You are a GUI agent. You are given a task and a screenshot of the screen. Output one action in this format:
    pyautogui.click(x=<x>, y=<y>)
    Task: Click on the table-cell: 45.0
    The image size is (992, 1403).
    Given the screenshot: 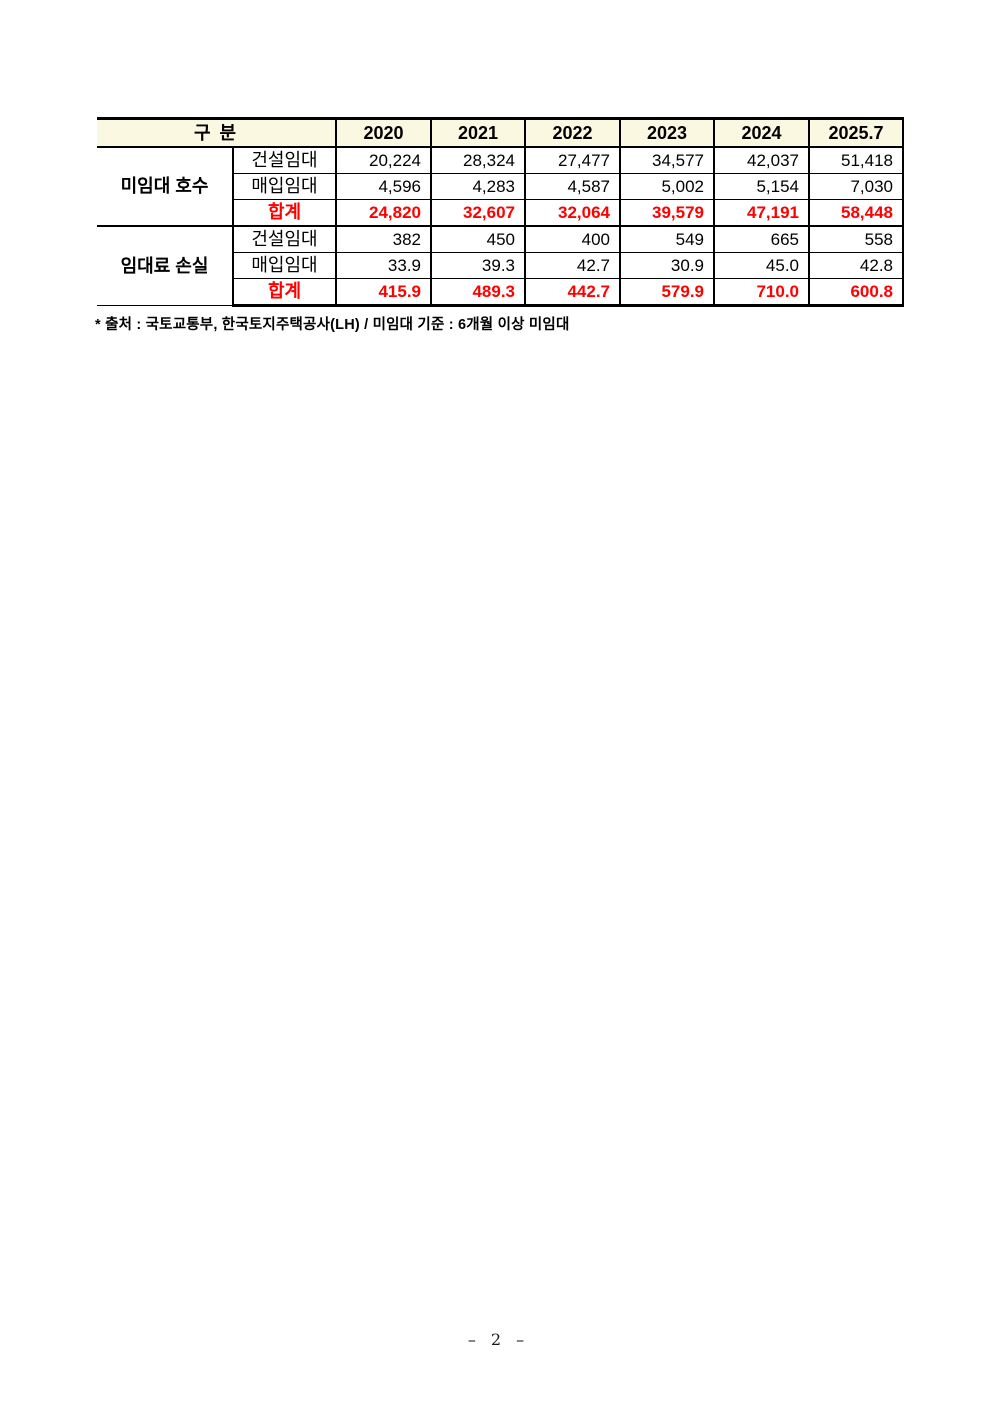 What is the action you would take?
    pyautogui.click(x=761, y=265)
    